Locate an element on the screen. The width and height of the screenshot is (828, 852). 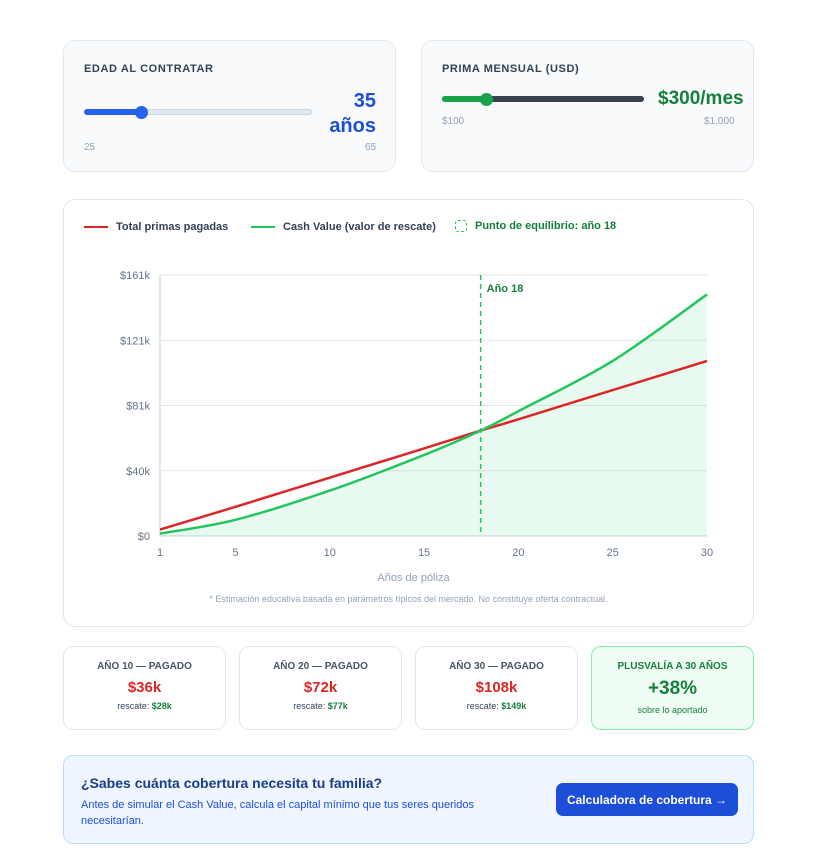
age-slider-label: EDAD AL CONTRATAR is located at coordinates (149, 69).